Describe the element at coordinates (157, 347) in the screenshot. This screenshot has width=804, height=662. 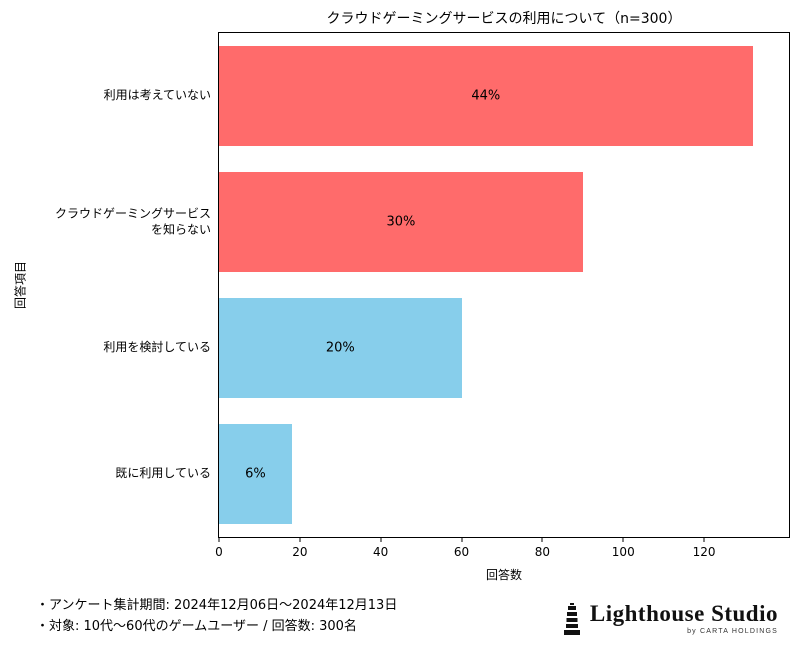
I see `y-tick-label-2: 利用を検討している` at that location.